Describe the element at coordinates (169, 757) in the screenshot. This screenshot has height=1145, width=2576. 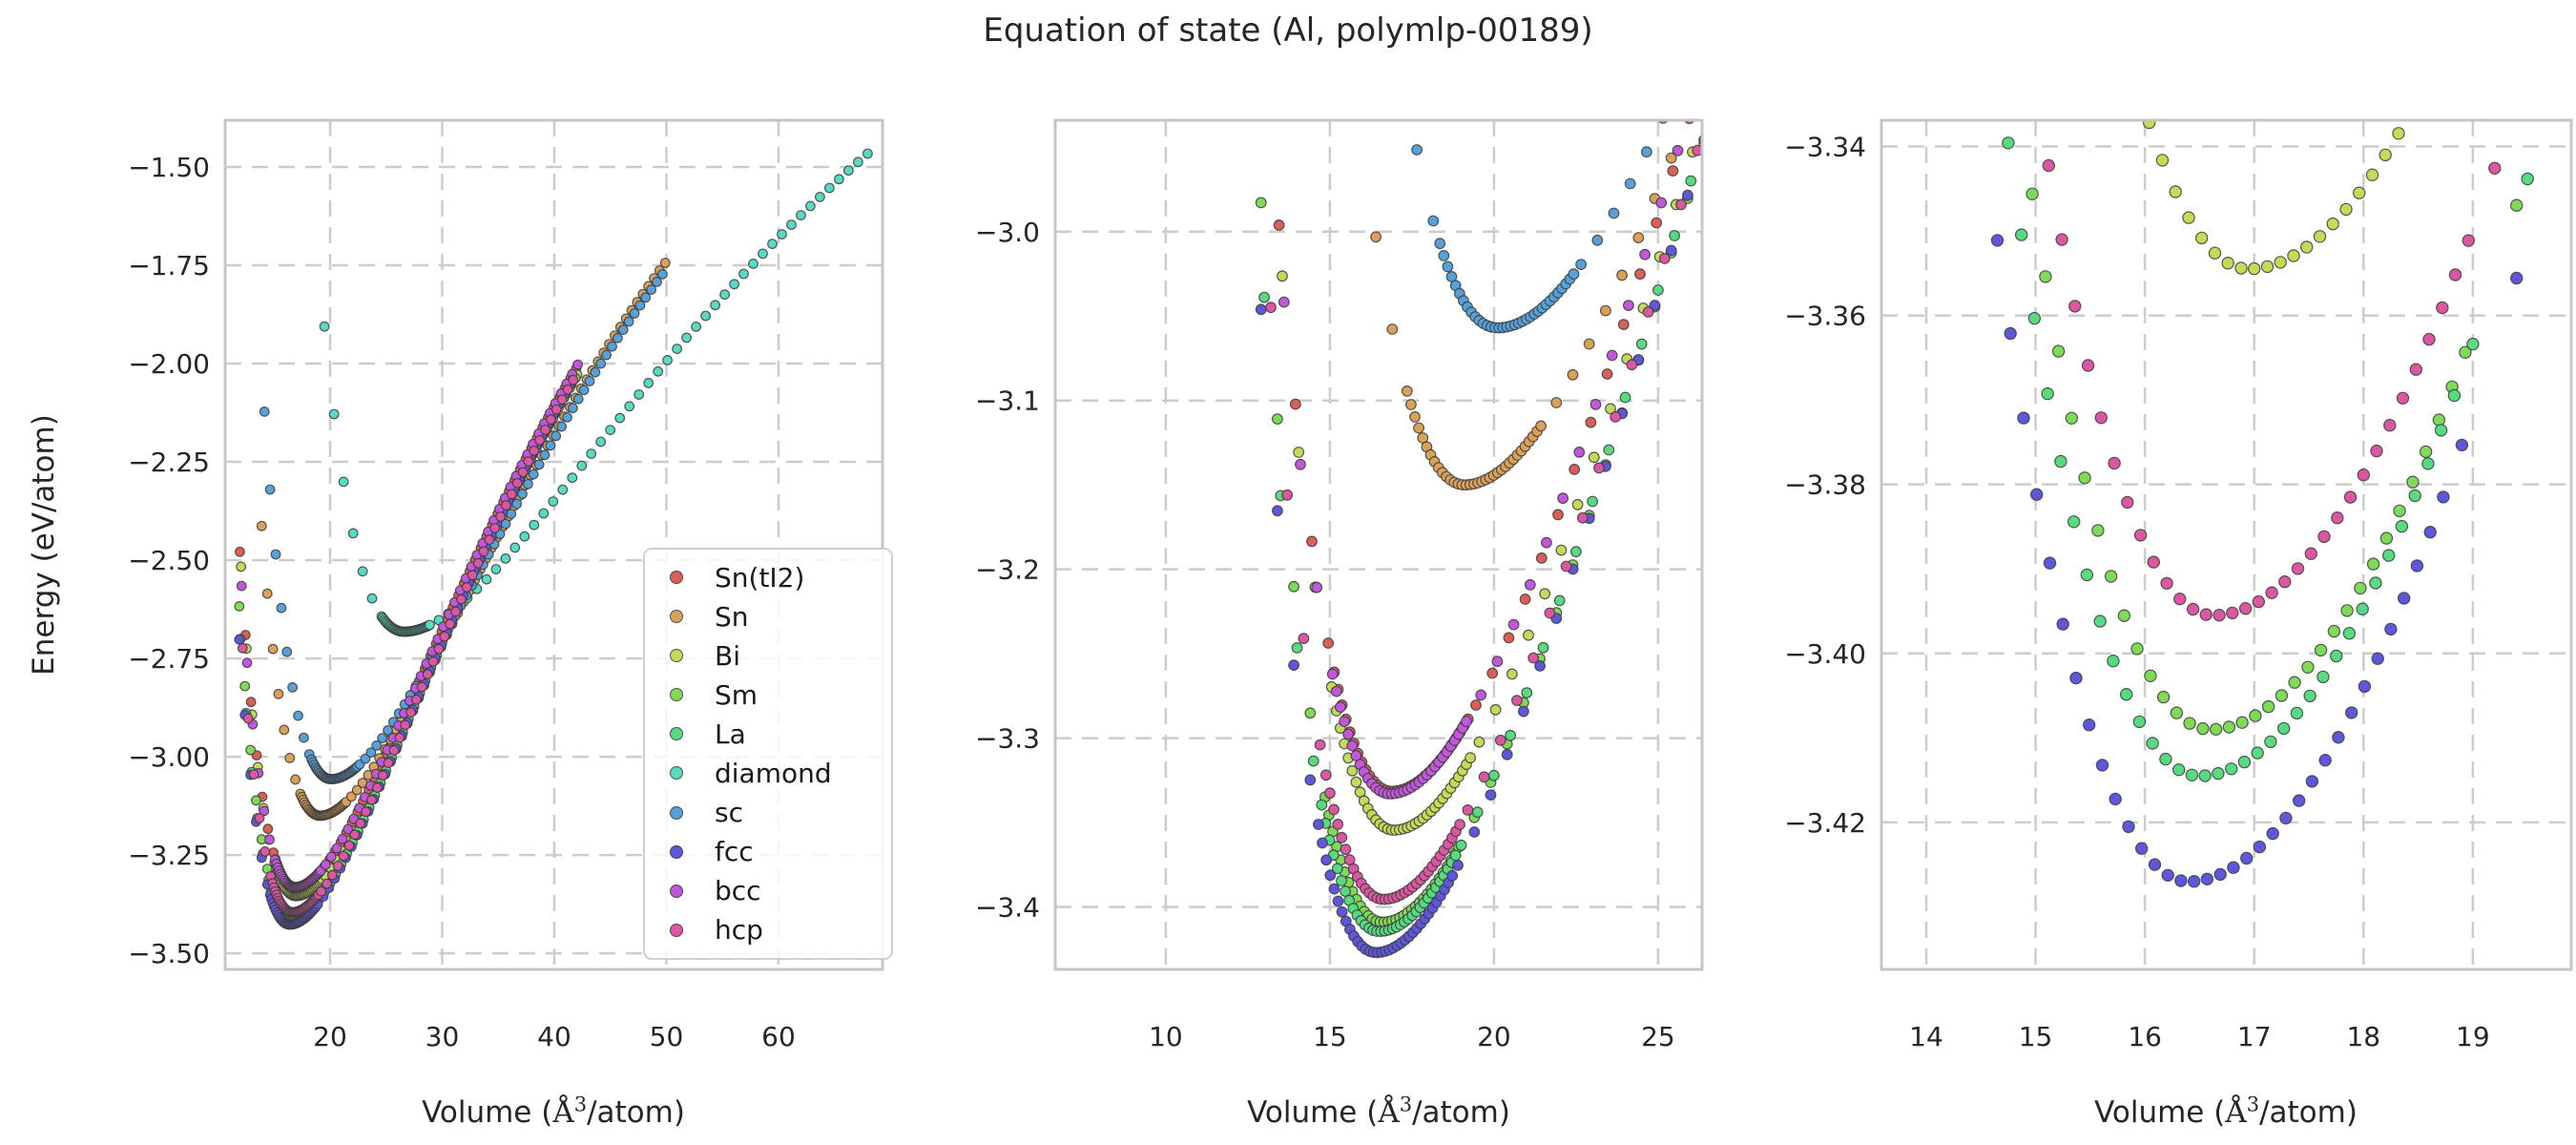
I see `y-tick-label: −3.00` at that location.